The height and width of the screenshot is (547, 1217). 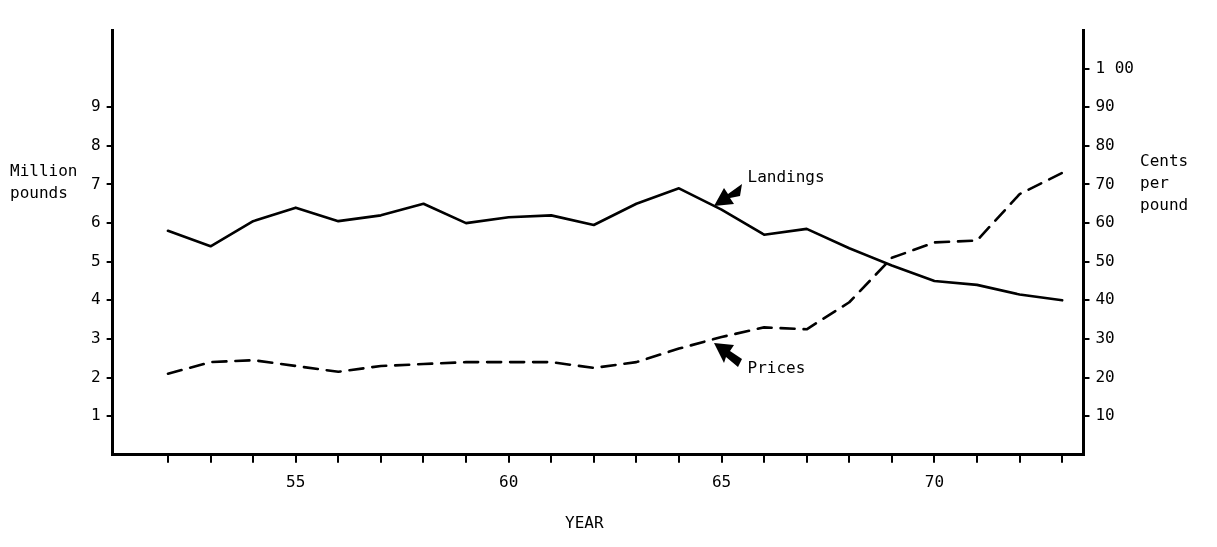 What do you see at coordinates (95, 222) in the screenshot?
I see `y-tick-label: 6` at bounding box center [95, 222].